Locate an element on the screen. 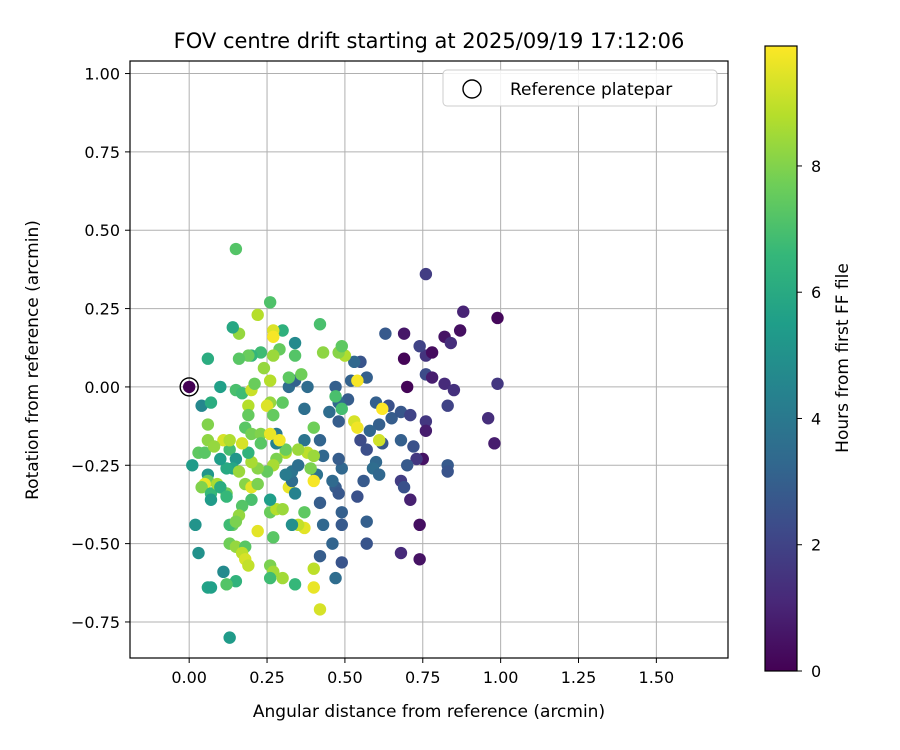  y-tick-label: 1.00 is located at coordinates (102, 74).